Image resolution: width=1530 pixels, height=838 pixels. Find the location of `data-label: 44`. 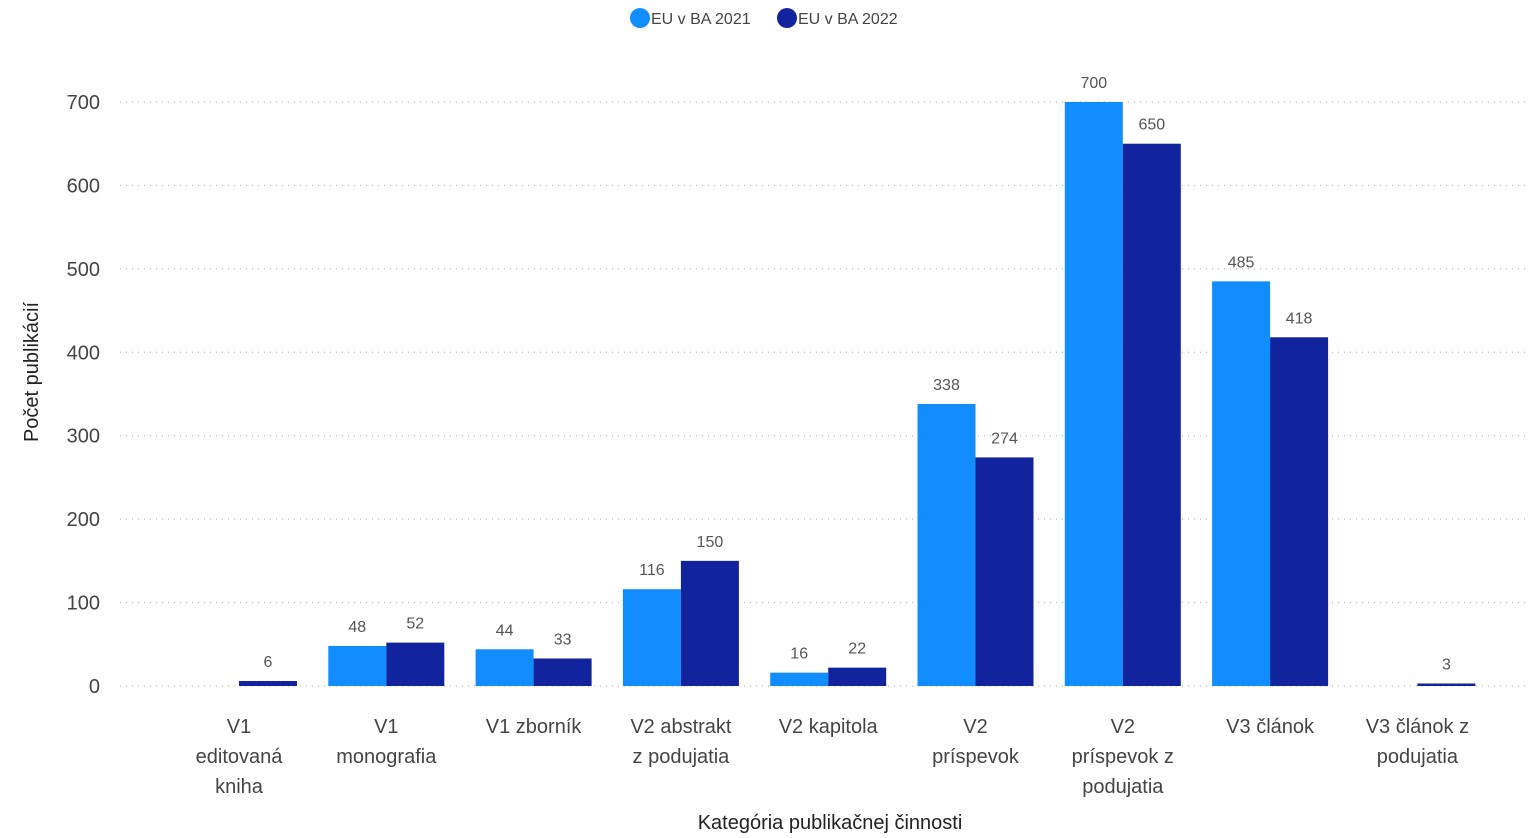

data-label: 44 is located at coordinates (505, 630).